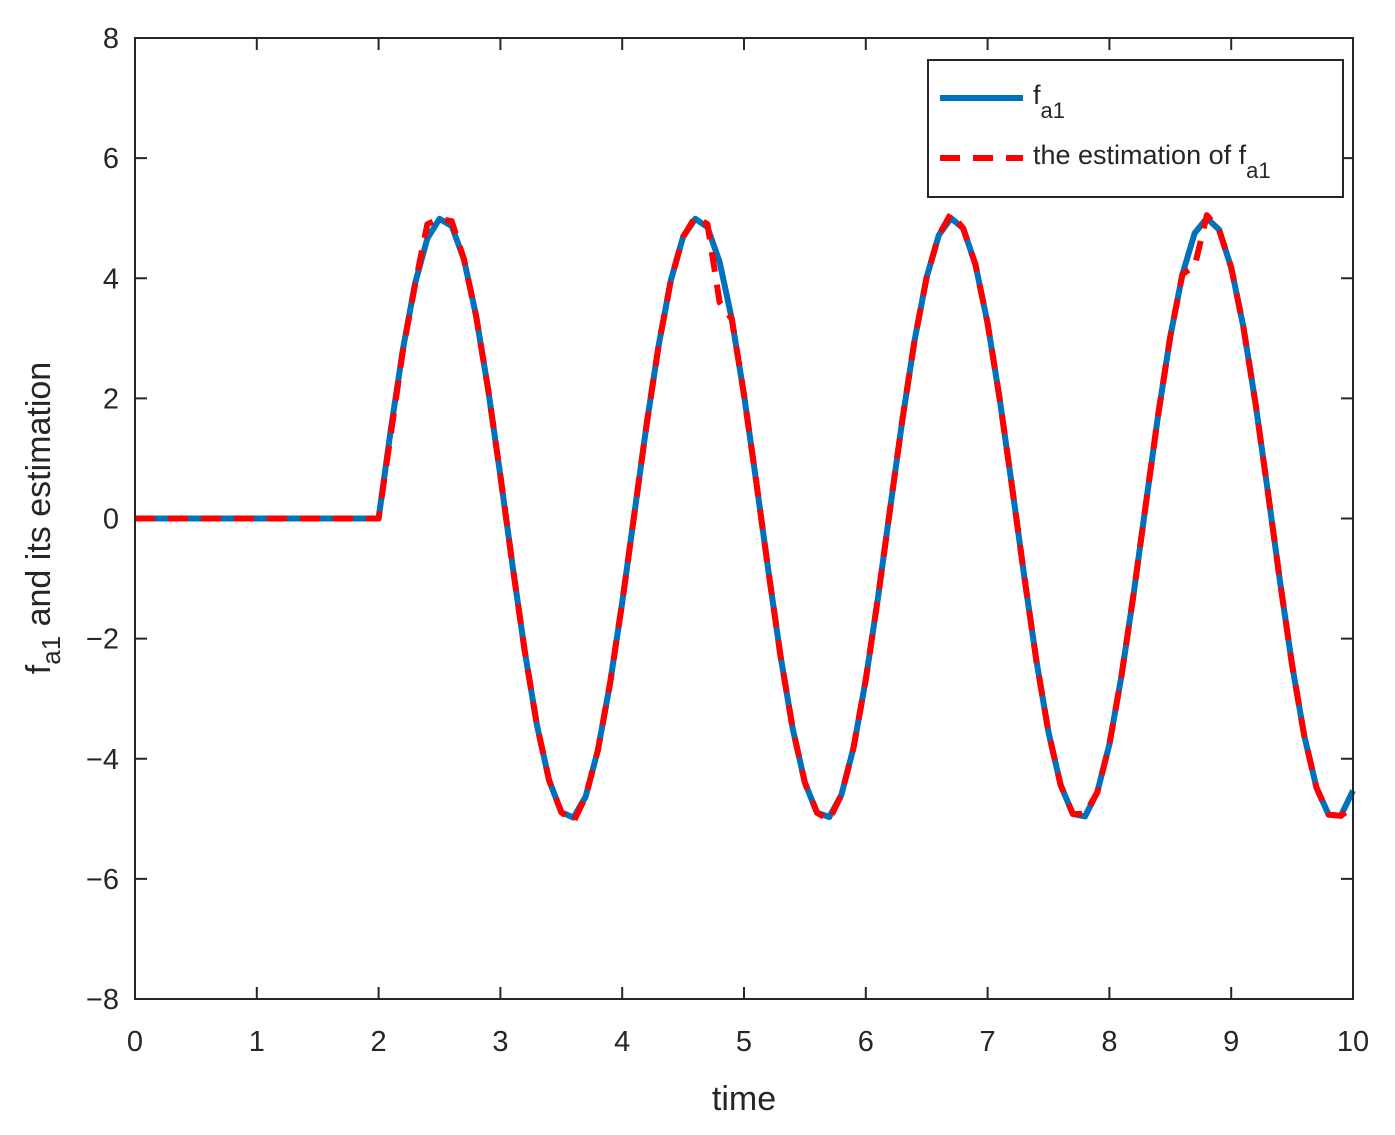 This screenshot has width=1395, height=1135. Describe the element at coordinates (257, 1042) in the screenshot. I see `x-tick-label: 1` at that location.